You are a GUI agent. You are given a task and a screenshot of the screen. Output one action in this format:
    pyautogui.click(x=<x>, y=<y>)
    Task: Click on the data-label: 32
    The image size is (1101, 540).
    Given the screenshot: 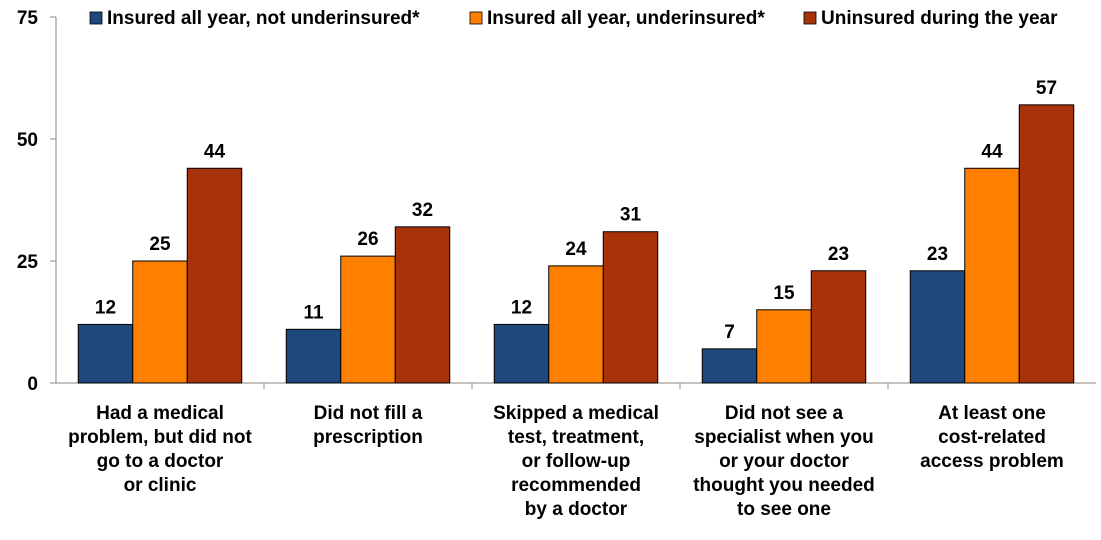 What is the action you would take?
    pyautogui.click(x=422, y=210)
    